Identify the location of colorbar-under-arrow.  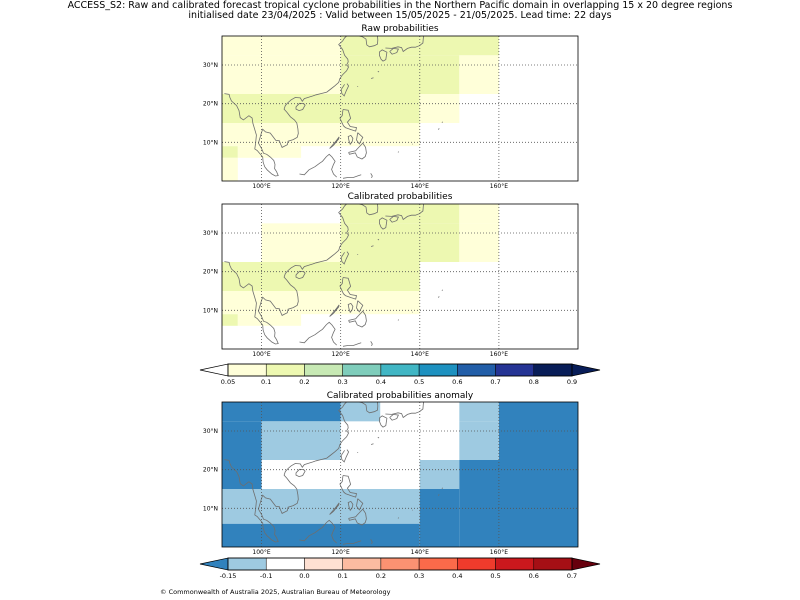
(214, 370).